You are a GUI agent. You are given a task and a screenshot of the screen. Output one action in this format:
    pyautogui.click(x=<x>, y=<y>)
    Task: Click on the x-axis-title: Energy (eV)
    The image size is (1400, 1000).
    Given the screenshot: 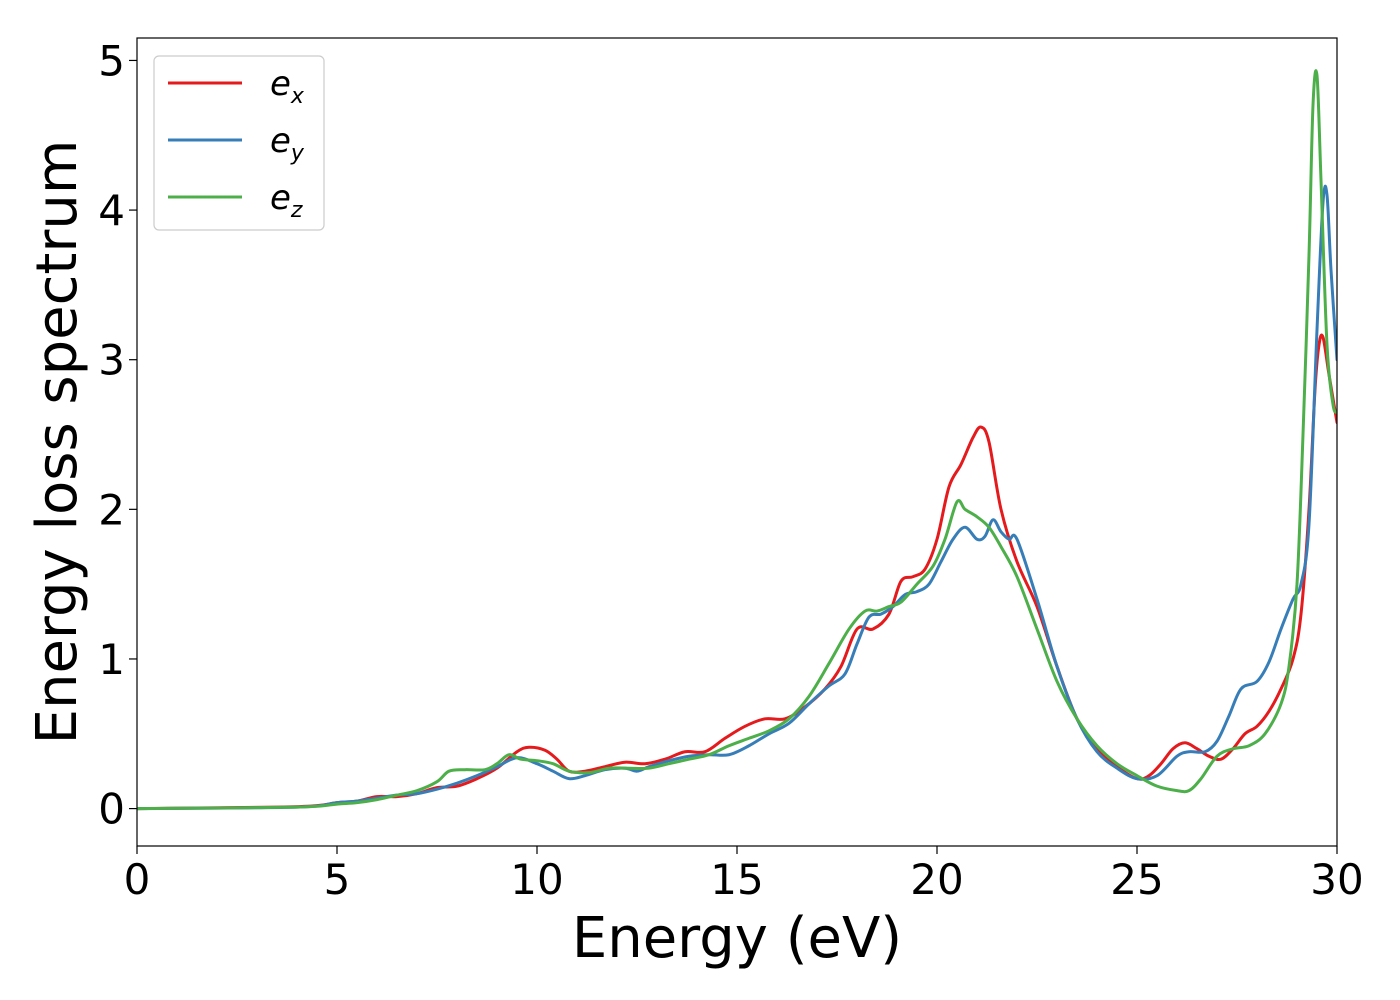 What is the action you would take?
    pyautogui.click(x=737, y=938)
    